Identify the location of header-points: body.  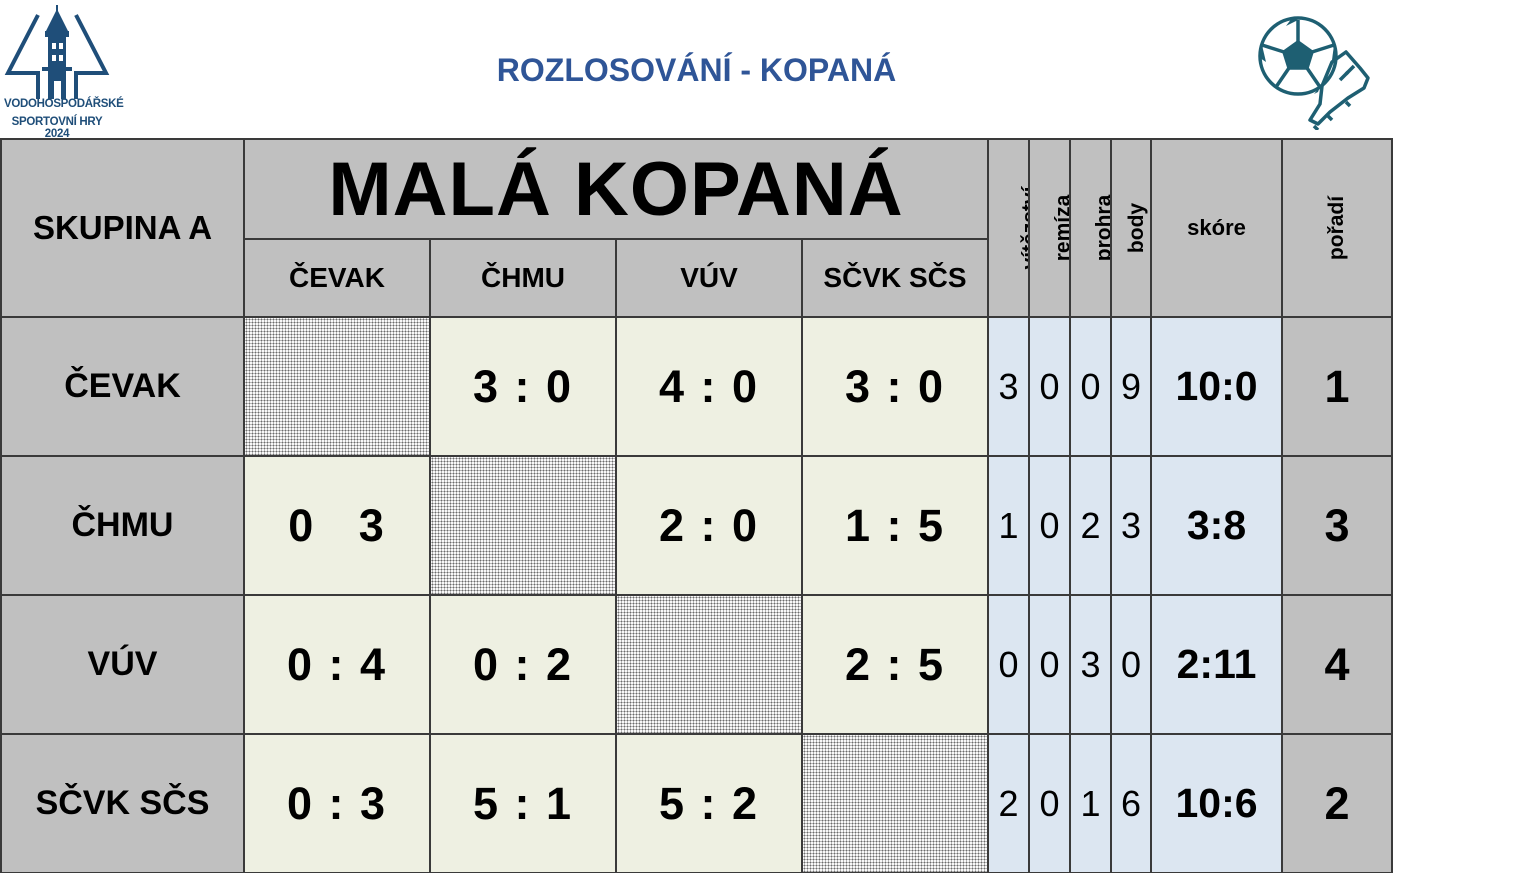
(1131, 228).